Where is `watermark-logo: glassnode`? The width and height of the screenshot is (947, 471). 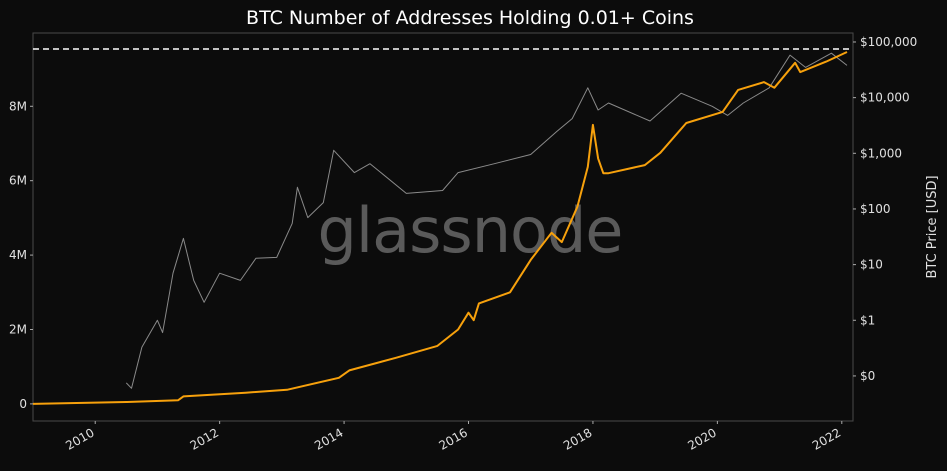
watermark-logo: glassnode is located at coordinates (470, 230).